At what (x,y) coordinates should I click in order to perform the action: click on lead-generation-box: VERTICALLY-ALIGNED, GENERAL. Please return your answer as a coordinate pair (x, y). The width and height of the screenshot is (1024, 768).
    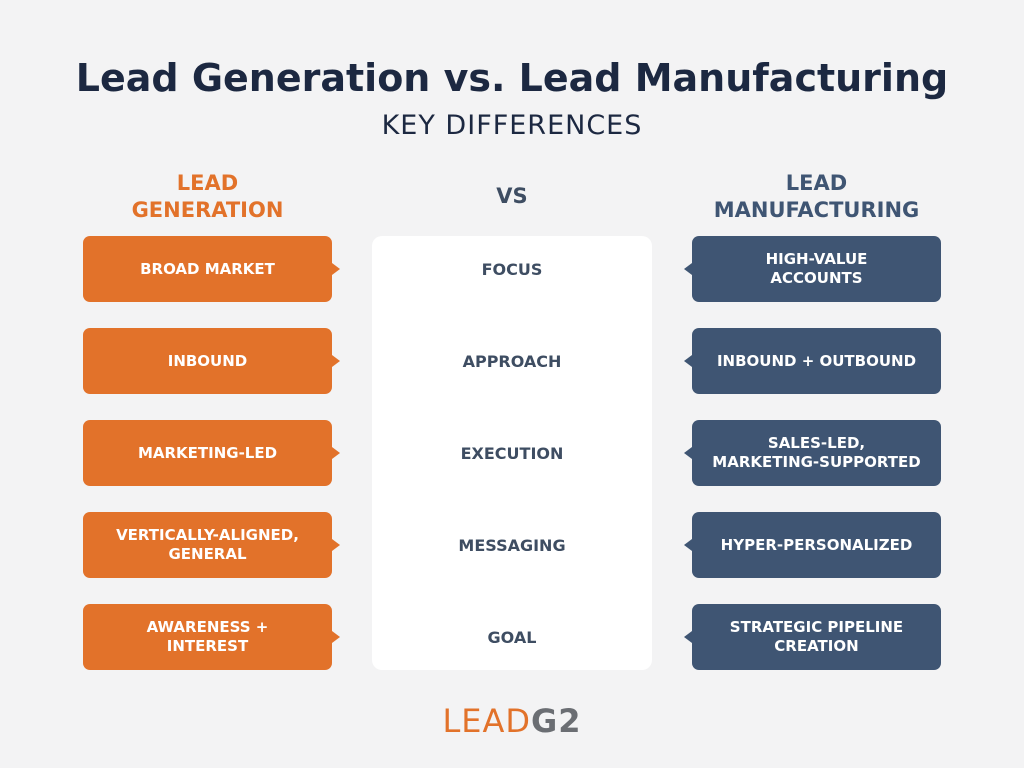
    Looking at the image, I should click on (211, 545).